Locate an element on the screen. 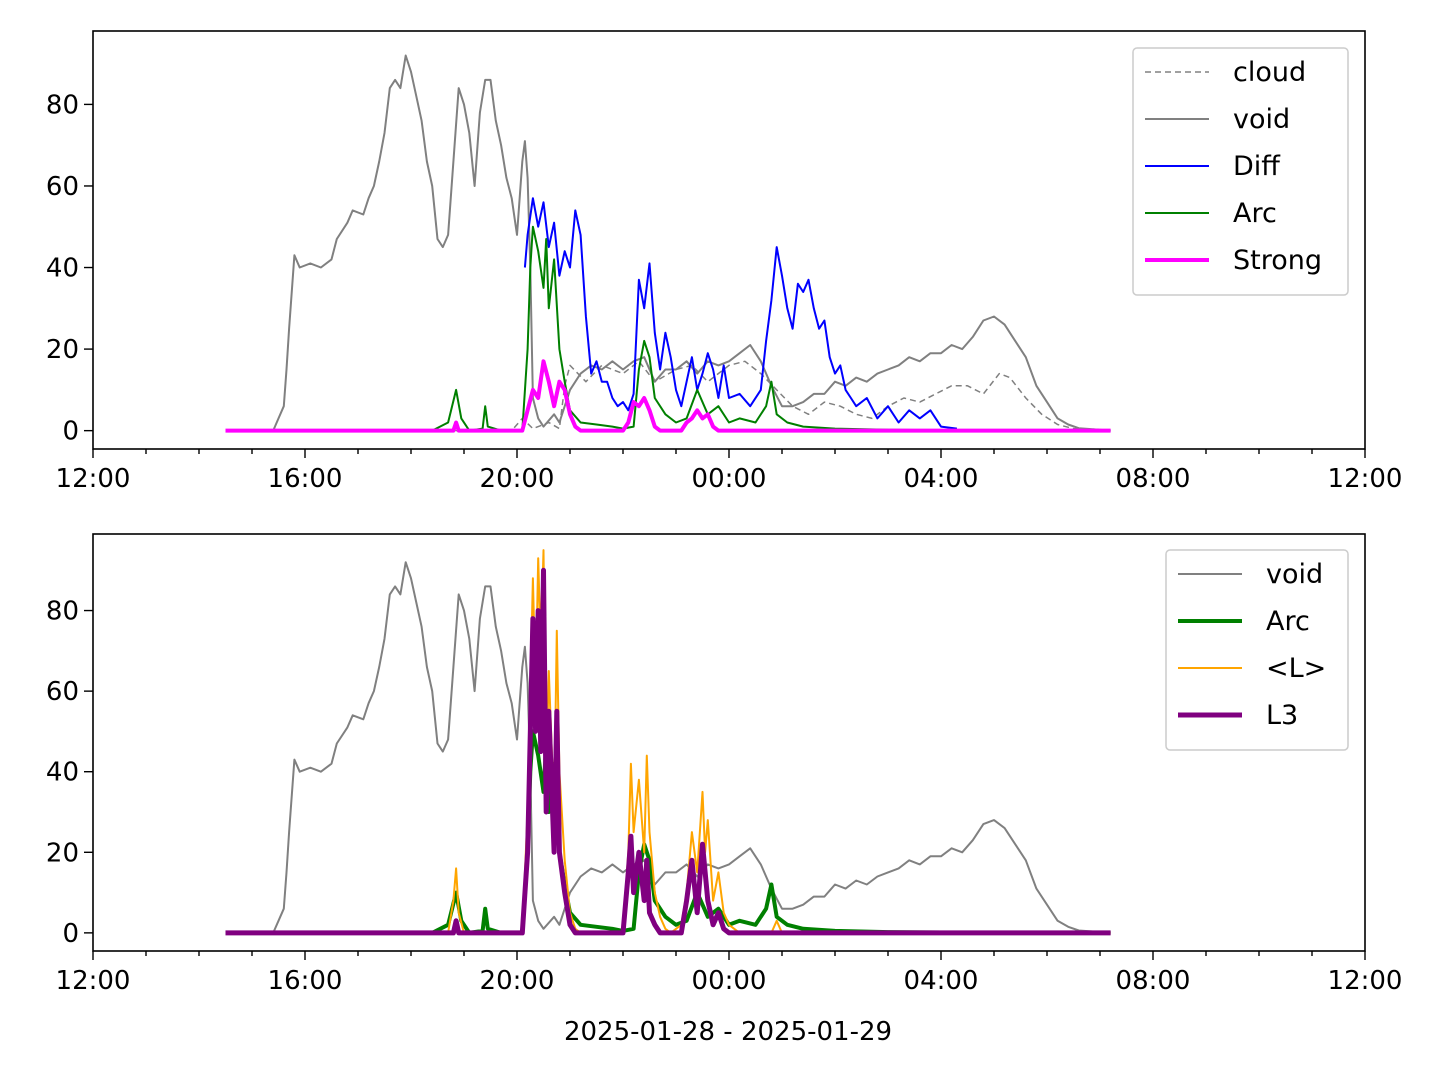 This screenshot has width=1440, height=1080. series-line-cloud is located at coordinates (668, 396).